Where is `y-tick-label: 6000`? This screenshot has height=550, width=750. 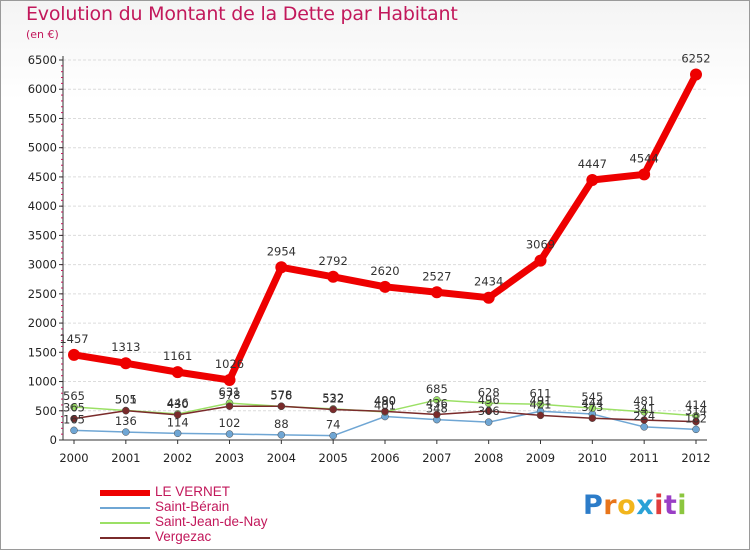
y-tick-label: 6000 is located at coordinates (42, 89).